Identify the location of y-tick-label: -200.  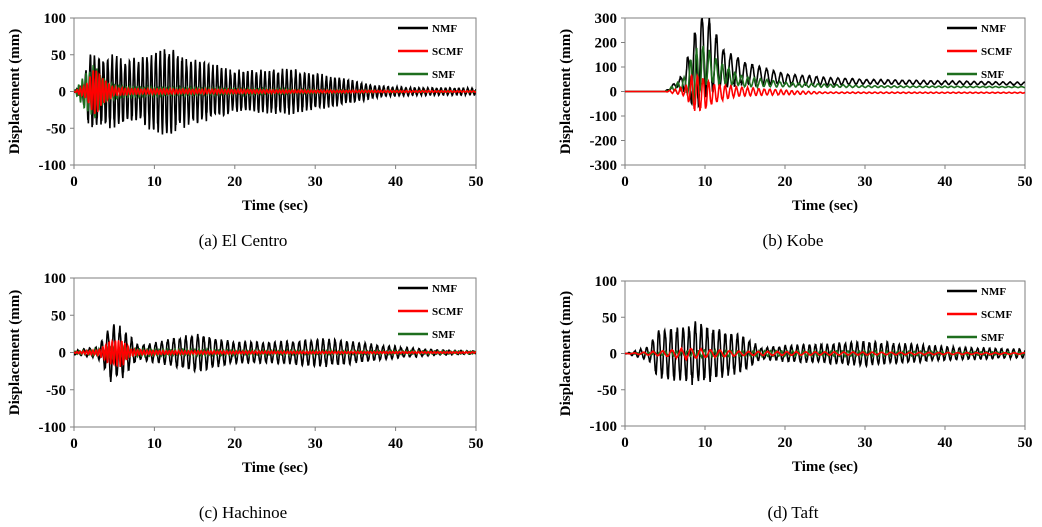
(604, 142).